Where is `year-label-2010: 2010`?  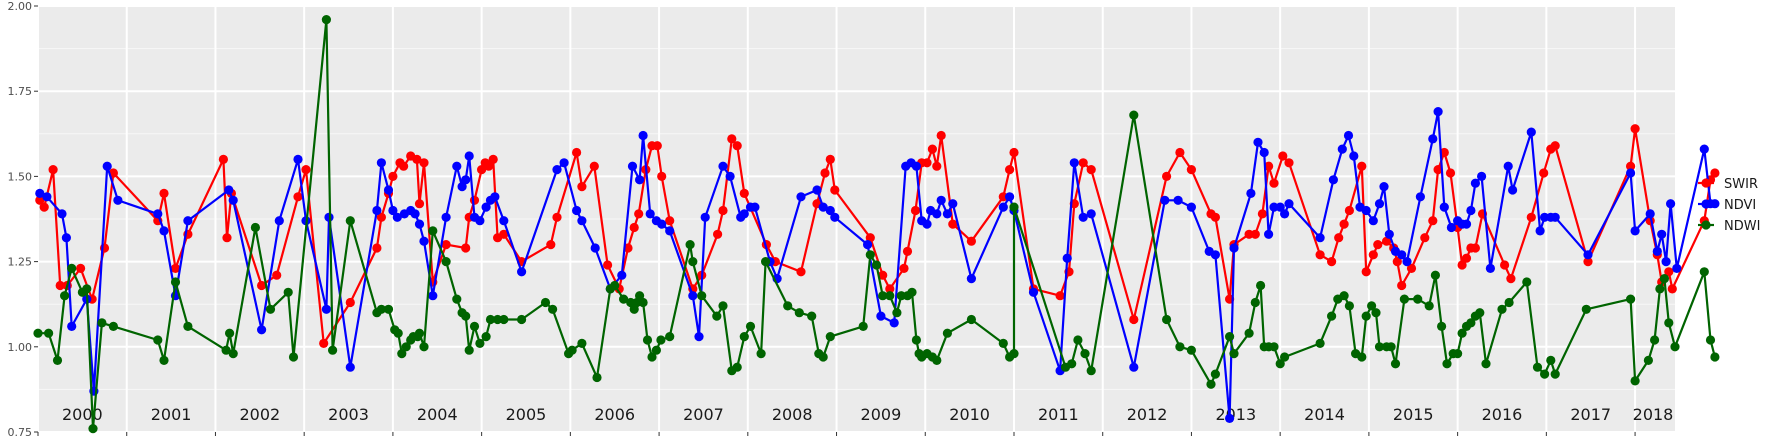 year-label-2010: 2010 is located at coordinates (969, 414).